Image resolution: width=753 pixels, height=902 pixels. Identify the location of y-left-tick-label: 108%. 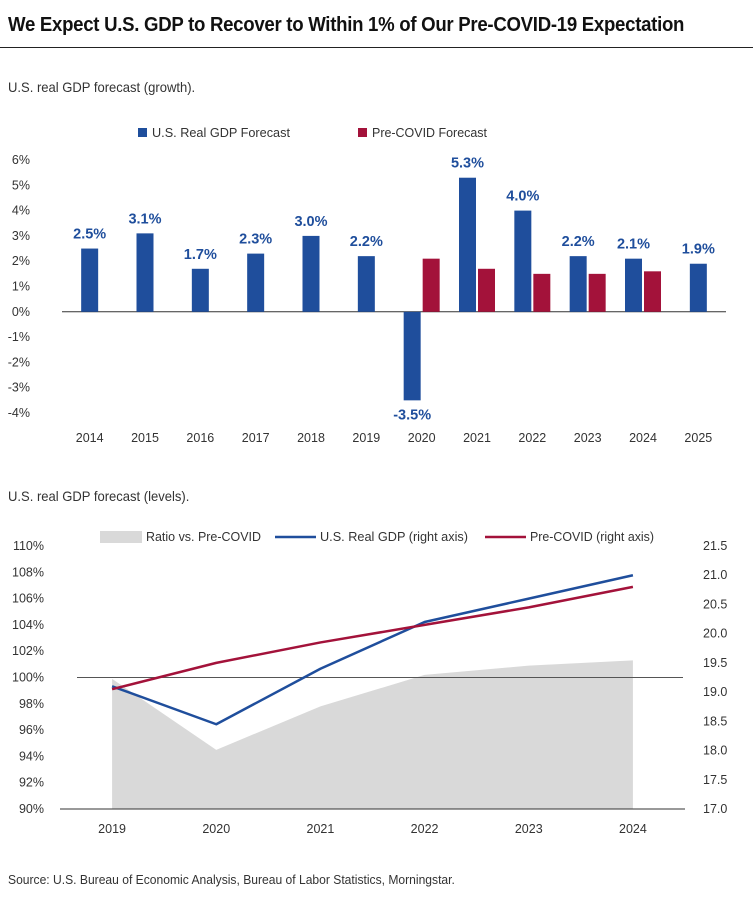
(28, 572).